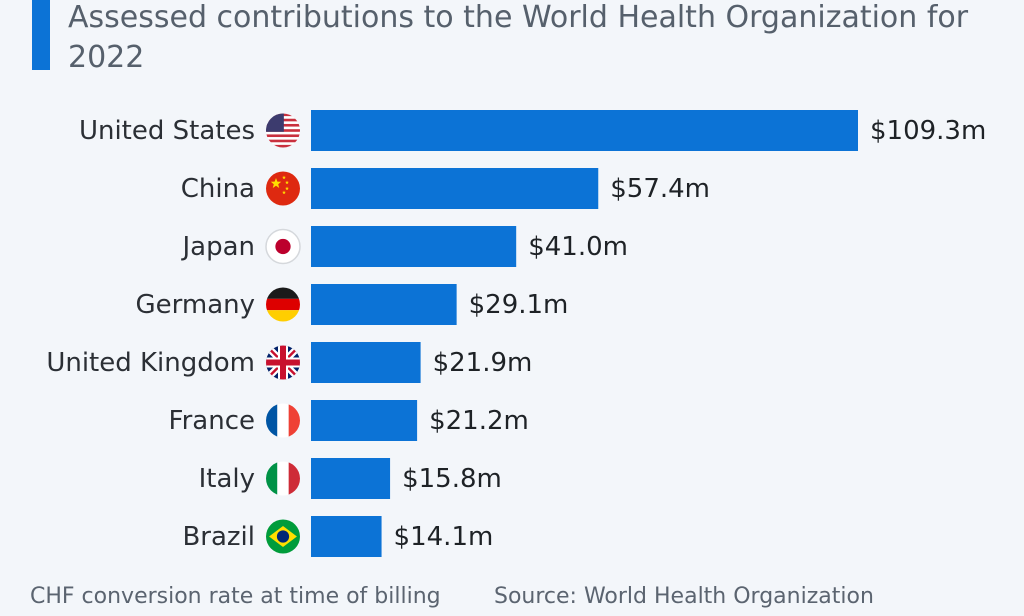  Describe the element at coordinates (283, 362) in the screenshot. I see `uk-flag-icon` at that location.